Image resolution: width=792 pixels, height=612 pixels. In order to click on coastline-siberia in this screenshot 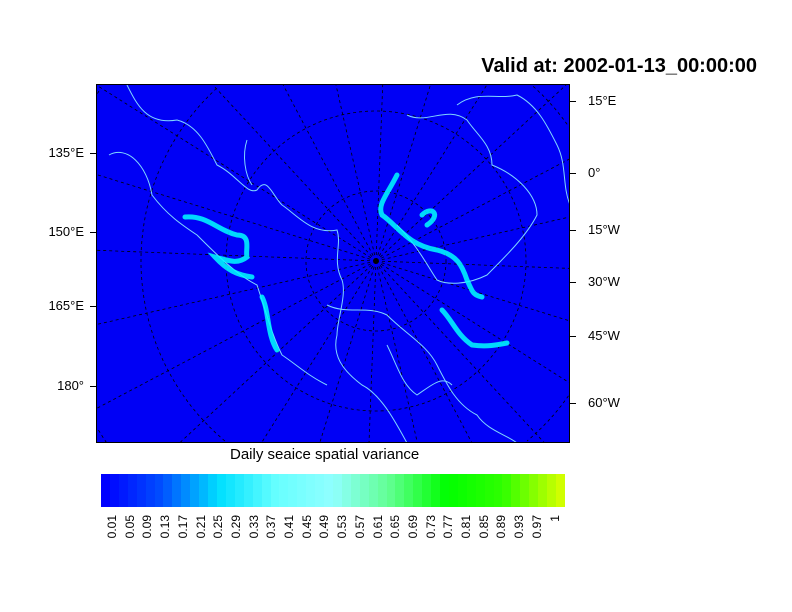, I will do `click(218, 269)`.